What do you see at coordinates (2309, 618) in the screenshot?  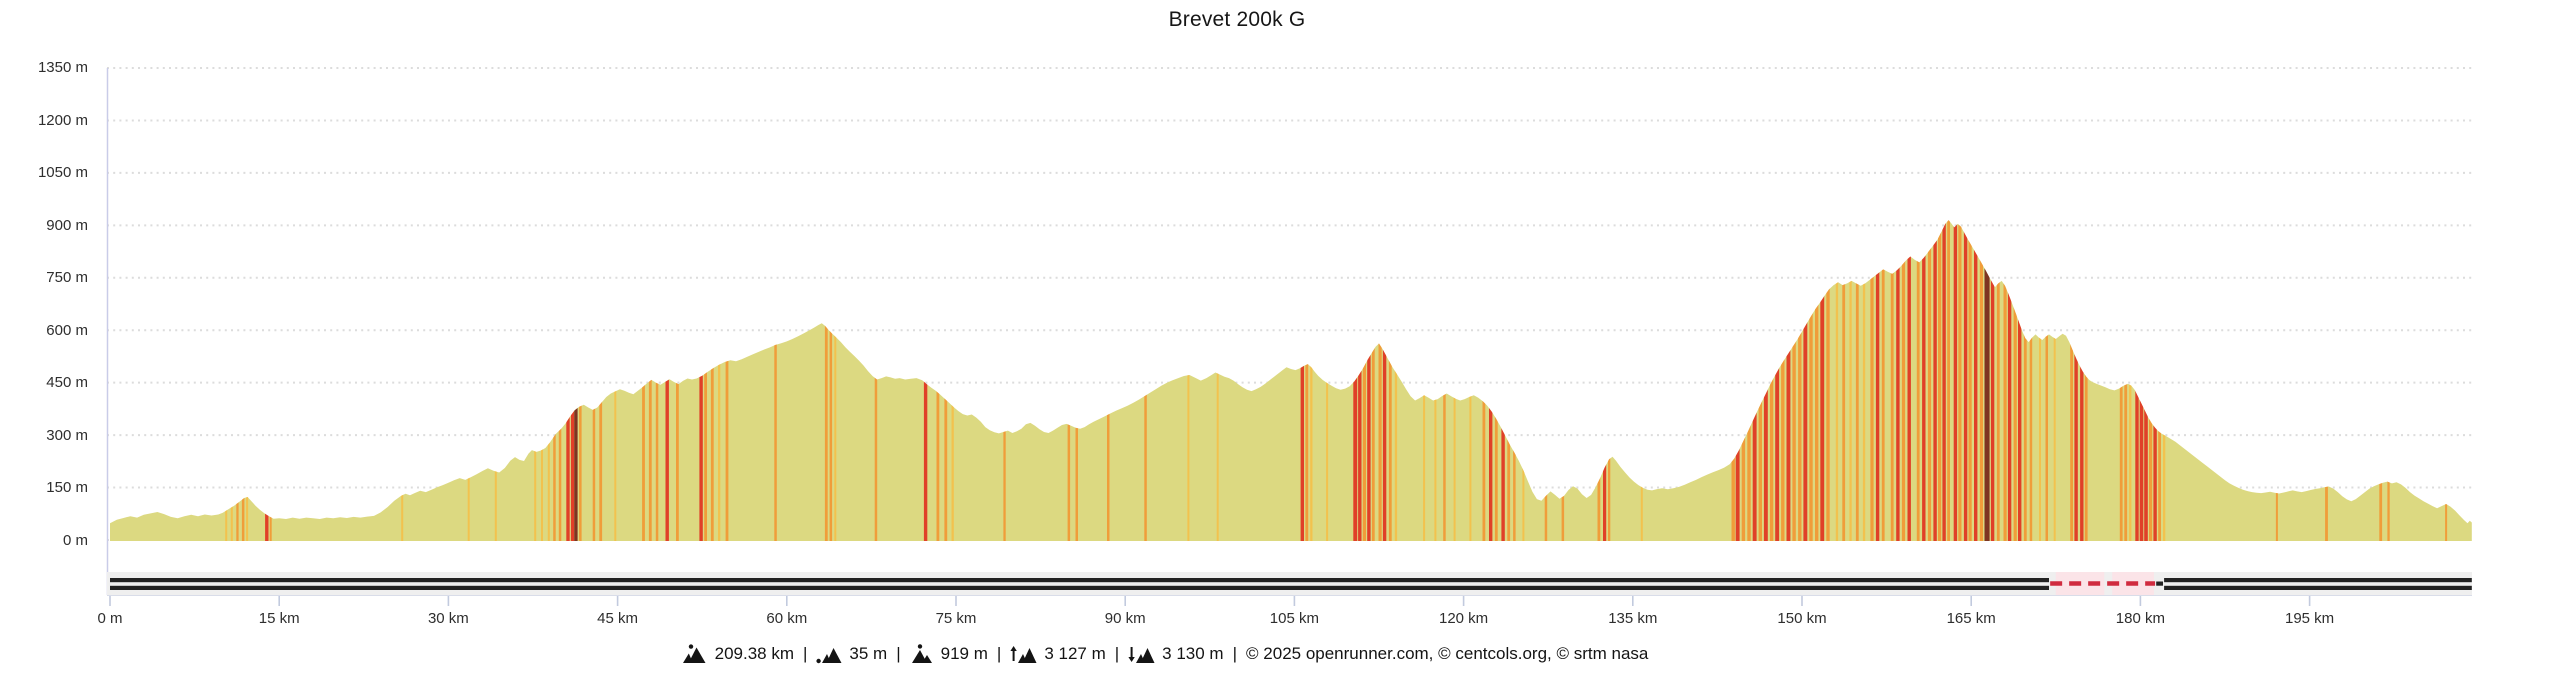 I see `x-axis-label: 195 km` at bounding box center [2309, 618].